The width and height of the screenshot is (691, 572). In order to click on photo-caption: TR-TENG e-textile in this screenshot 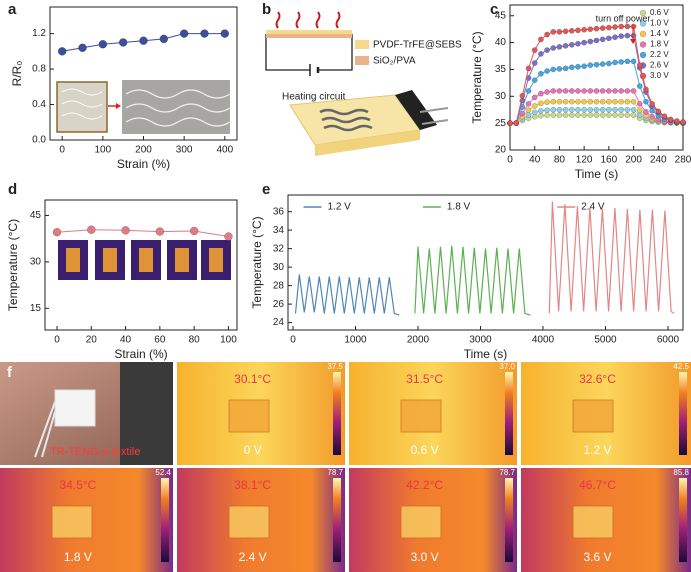, I will do `click(95, 452)`.